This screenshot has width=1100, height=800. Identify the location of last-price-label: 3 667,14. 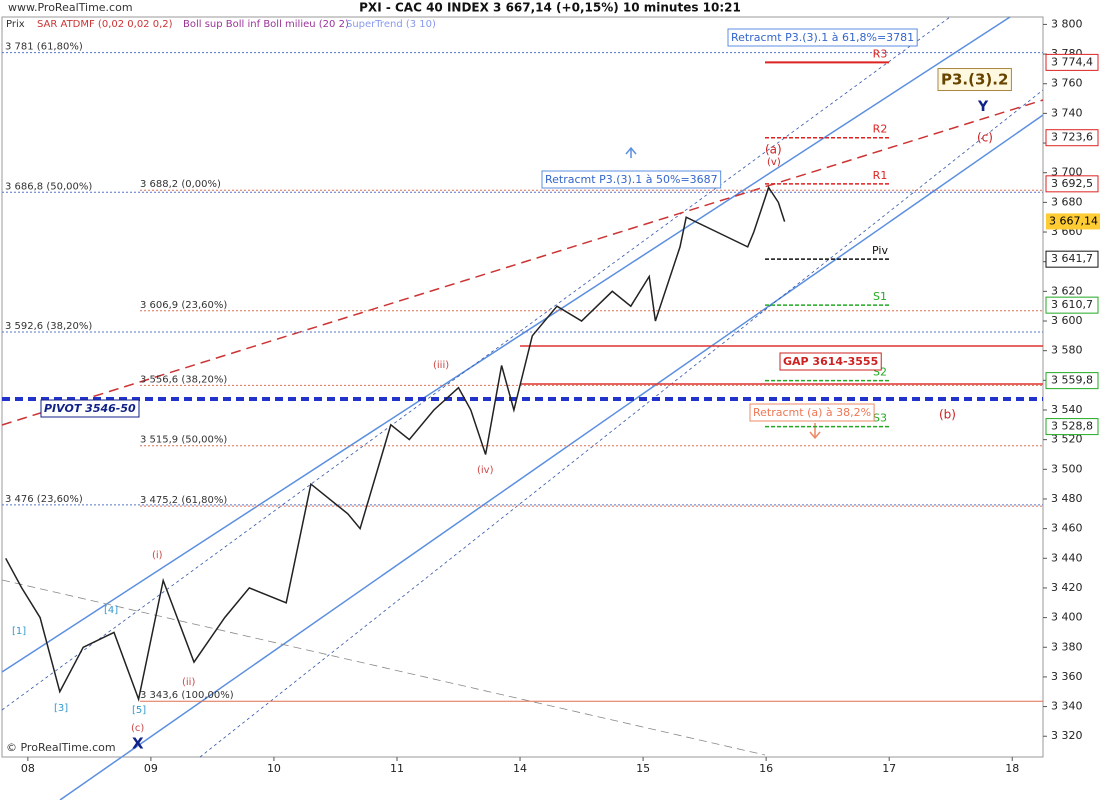
(1073, 220).